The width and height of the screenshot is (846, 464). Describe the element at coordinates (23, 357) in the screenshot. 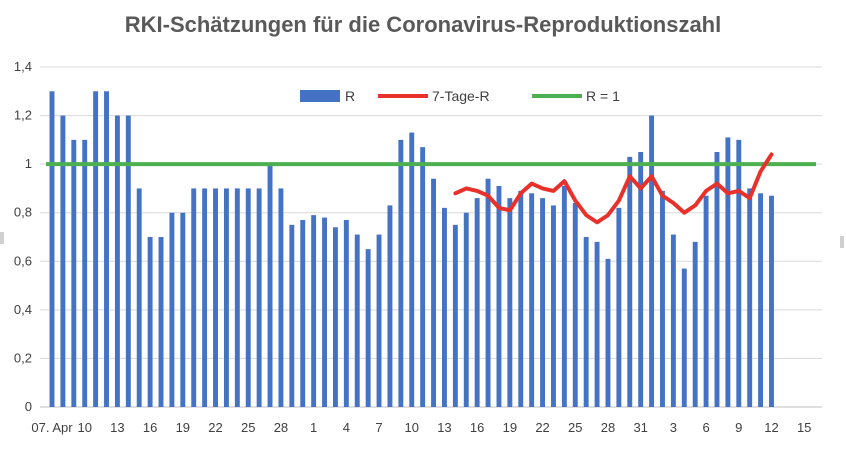

I see `y-tick-label: 0,2` at that location.